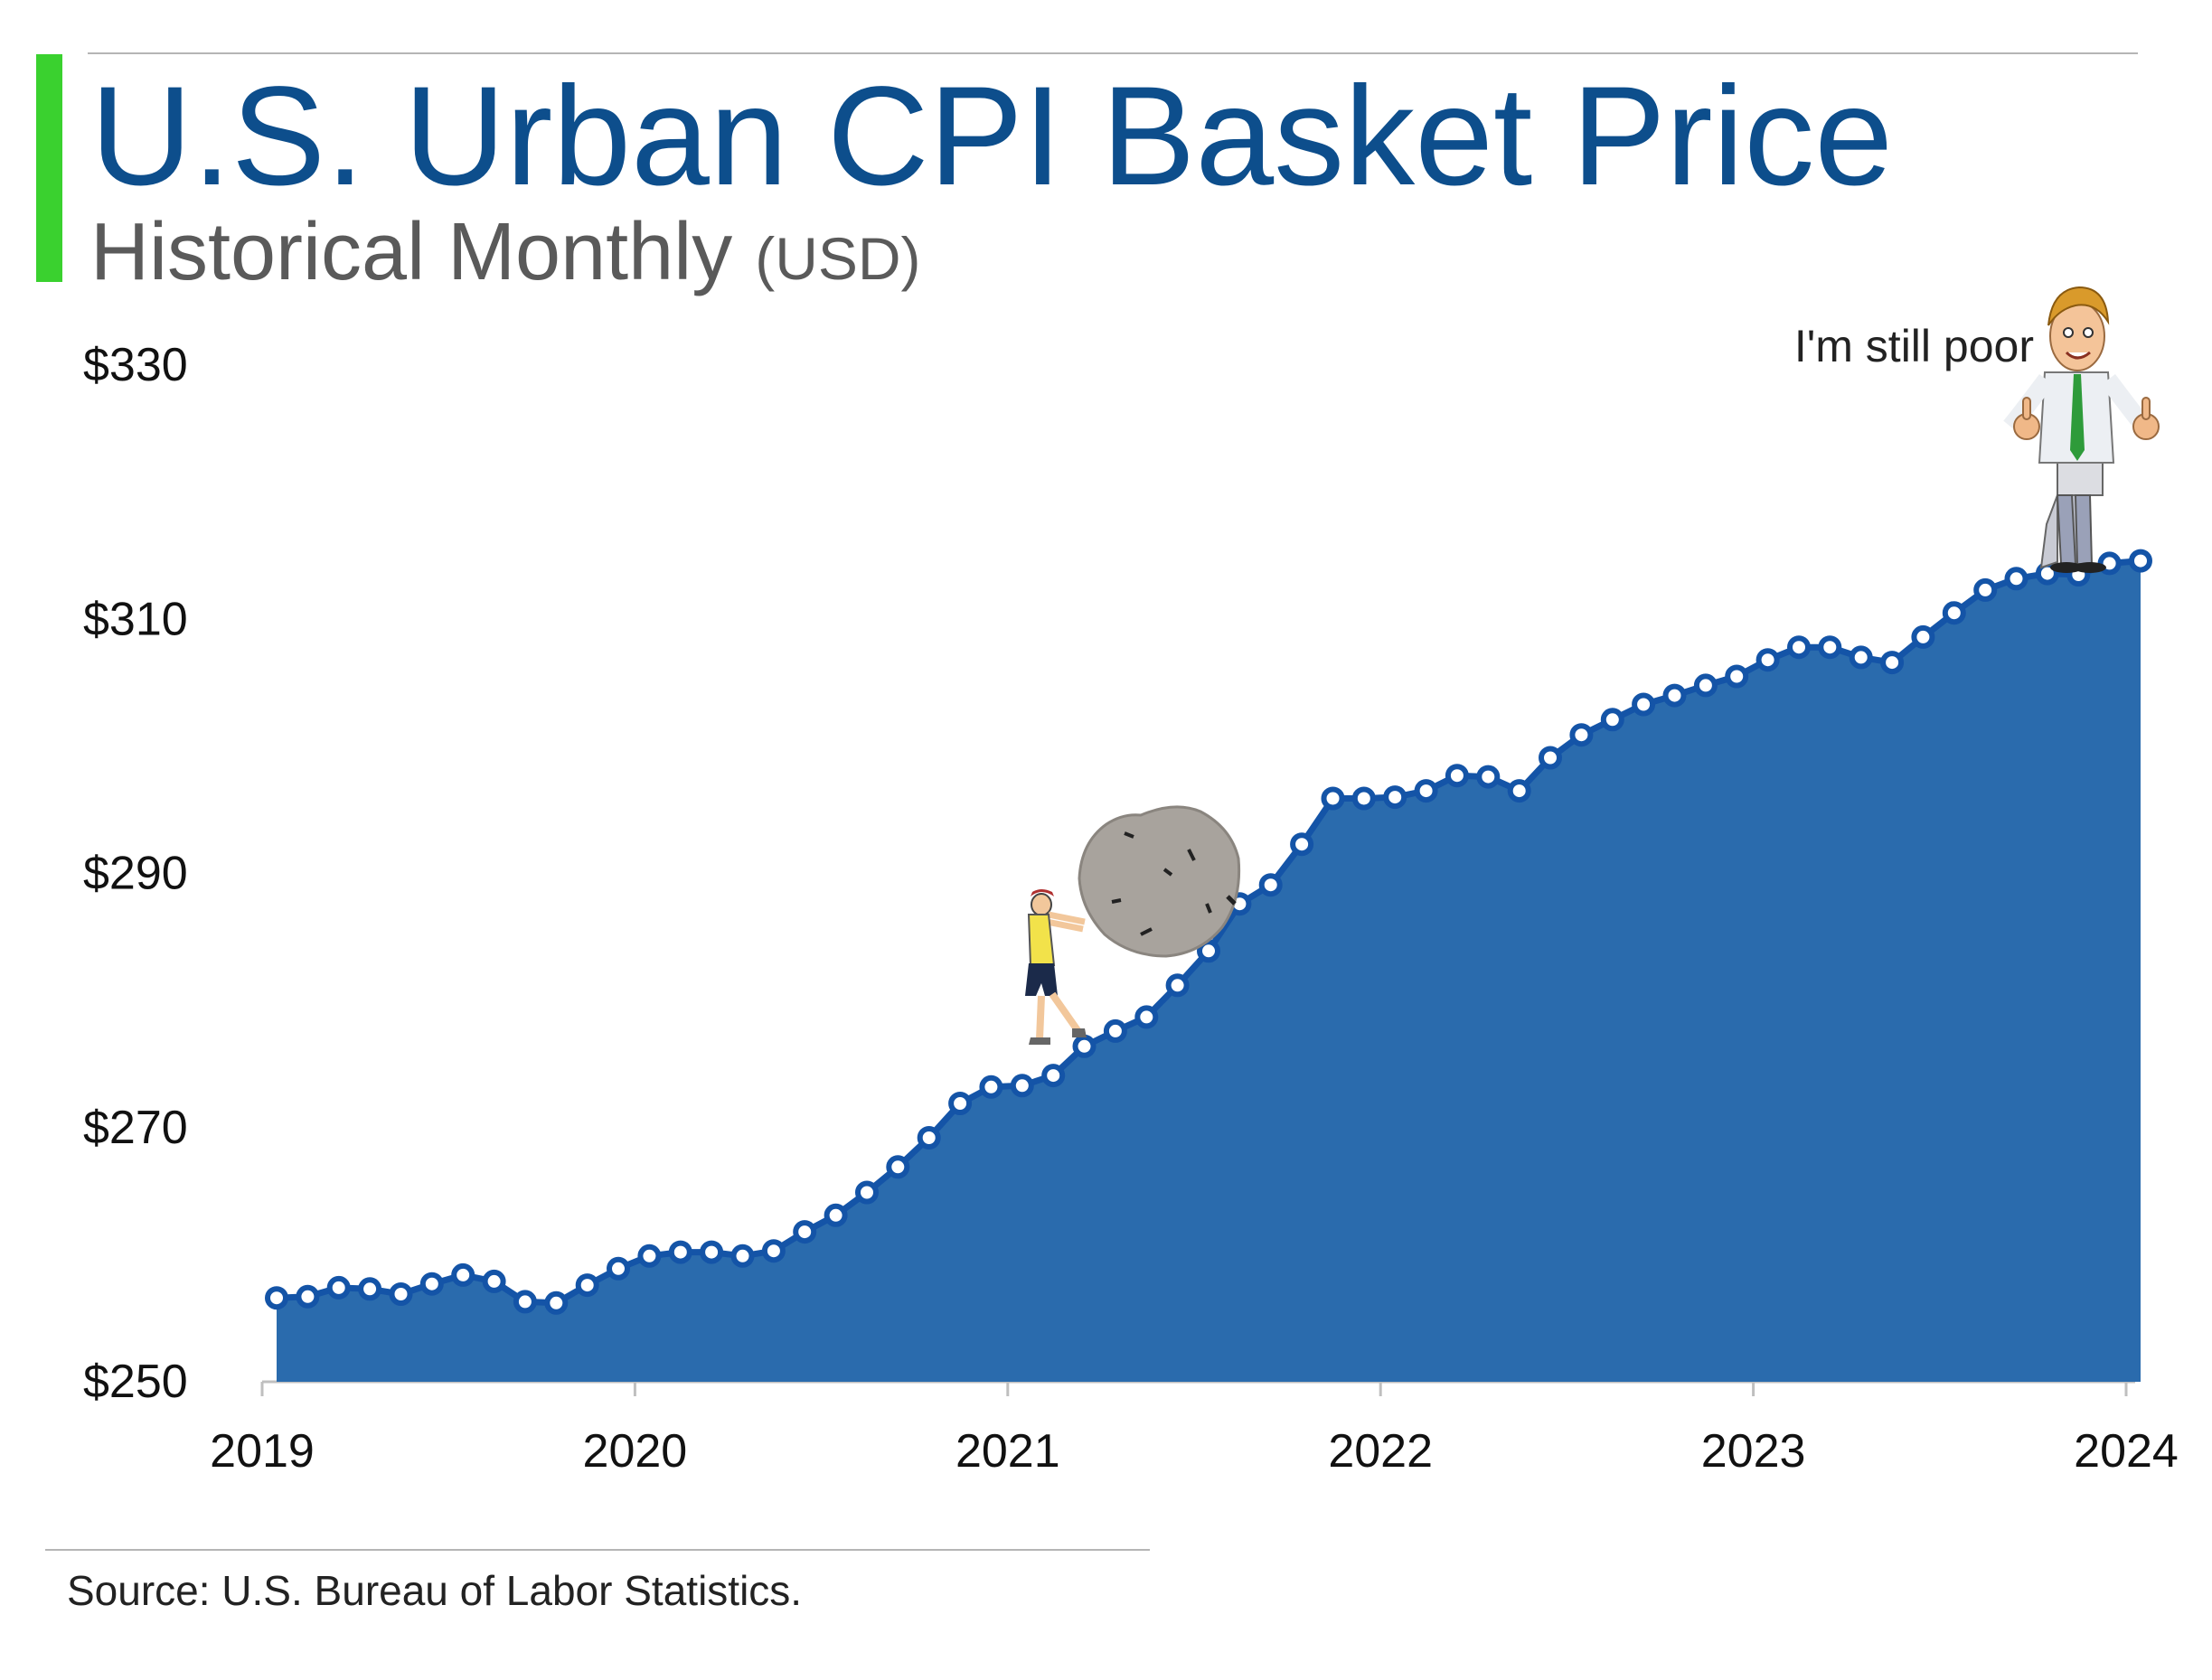  Describe the element at coordinates (135, 1382) in the screenshot. I see `y-tick-label: $250` at that location.